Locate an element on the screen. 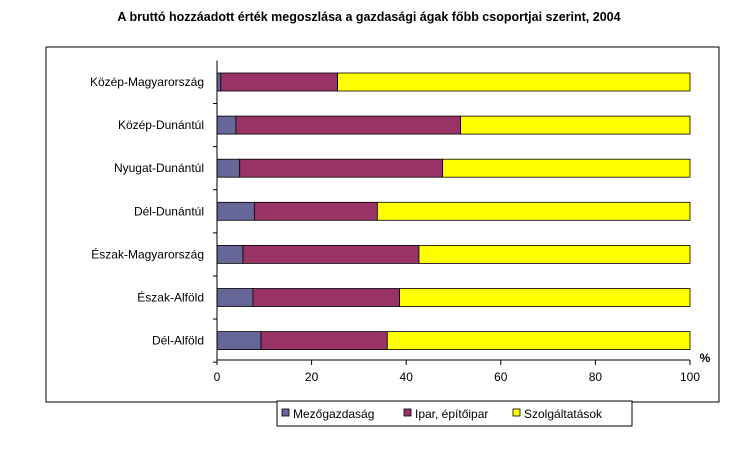  x-tick-label: 20 is located at coordinates (312, 377).